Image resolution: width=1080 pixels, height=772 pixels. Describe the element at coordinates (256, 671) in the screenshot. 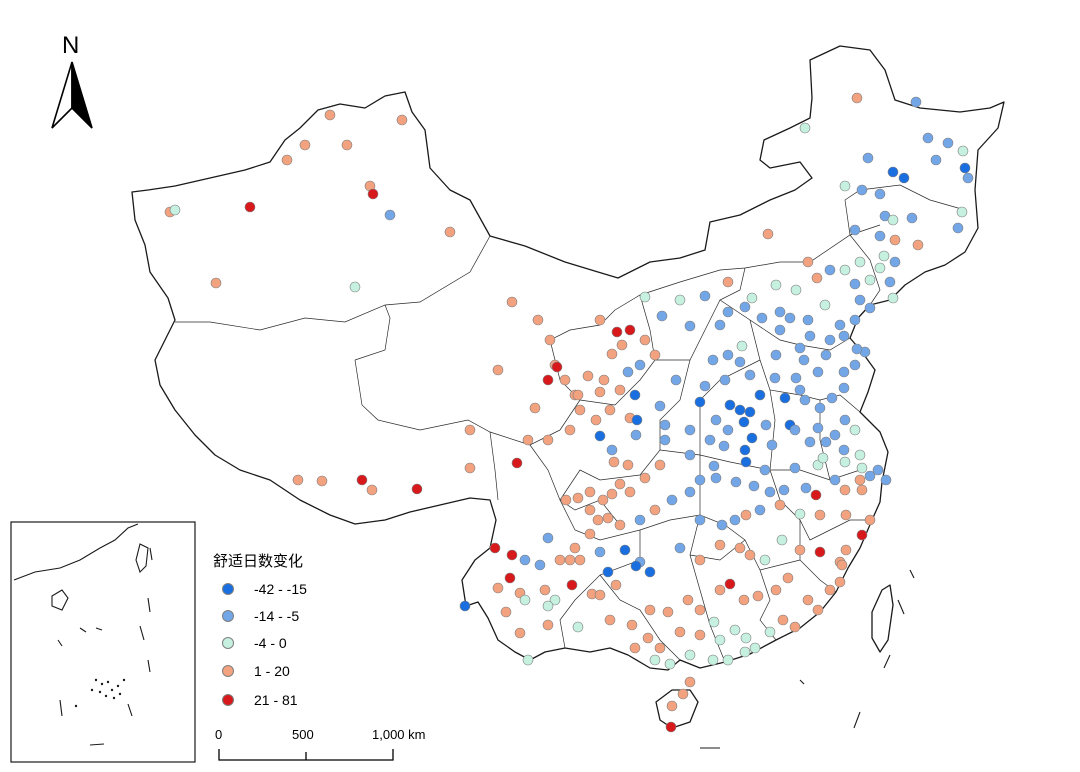

I see `legend-item-4: 1 - 20` at that location.